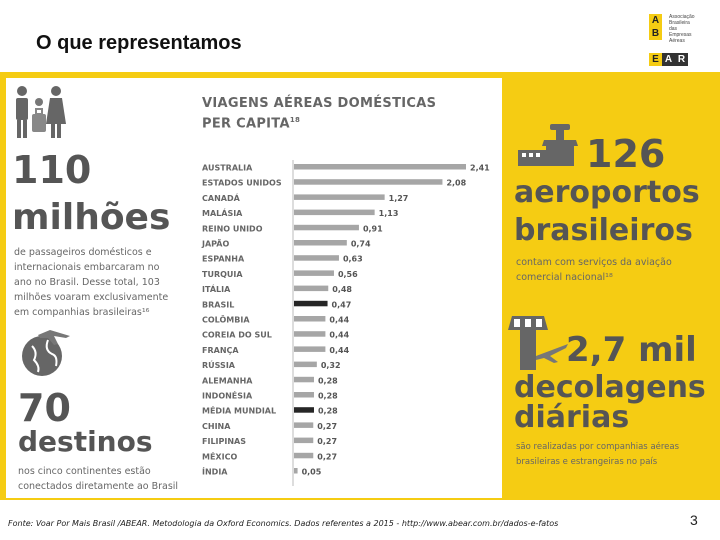 The width and height of the screenshot is (720, 540). I want to click on control-tower-icon, so click(538, 343).